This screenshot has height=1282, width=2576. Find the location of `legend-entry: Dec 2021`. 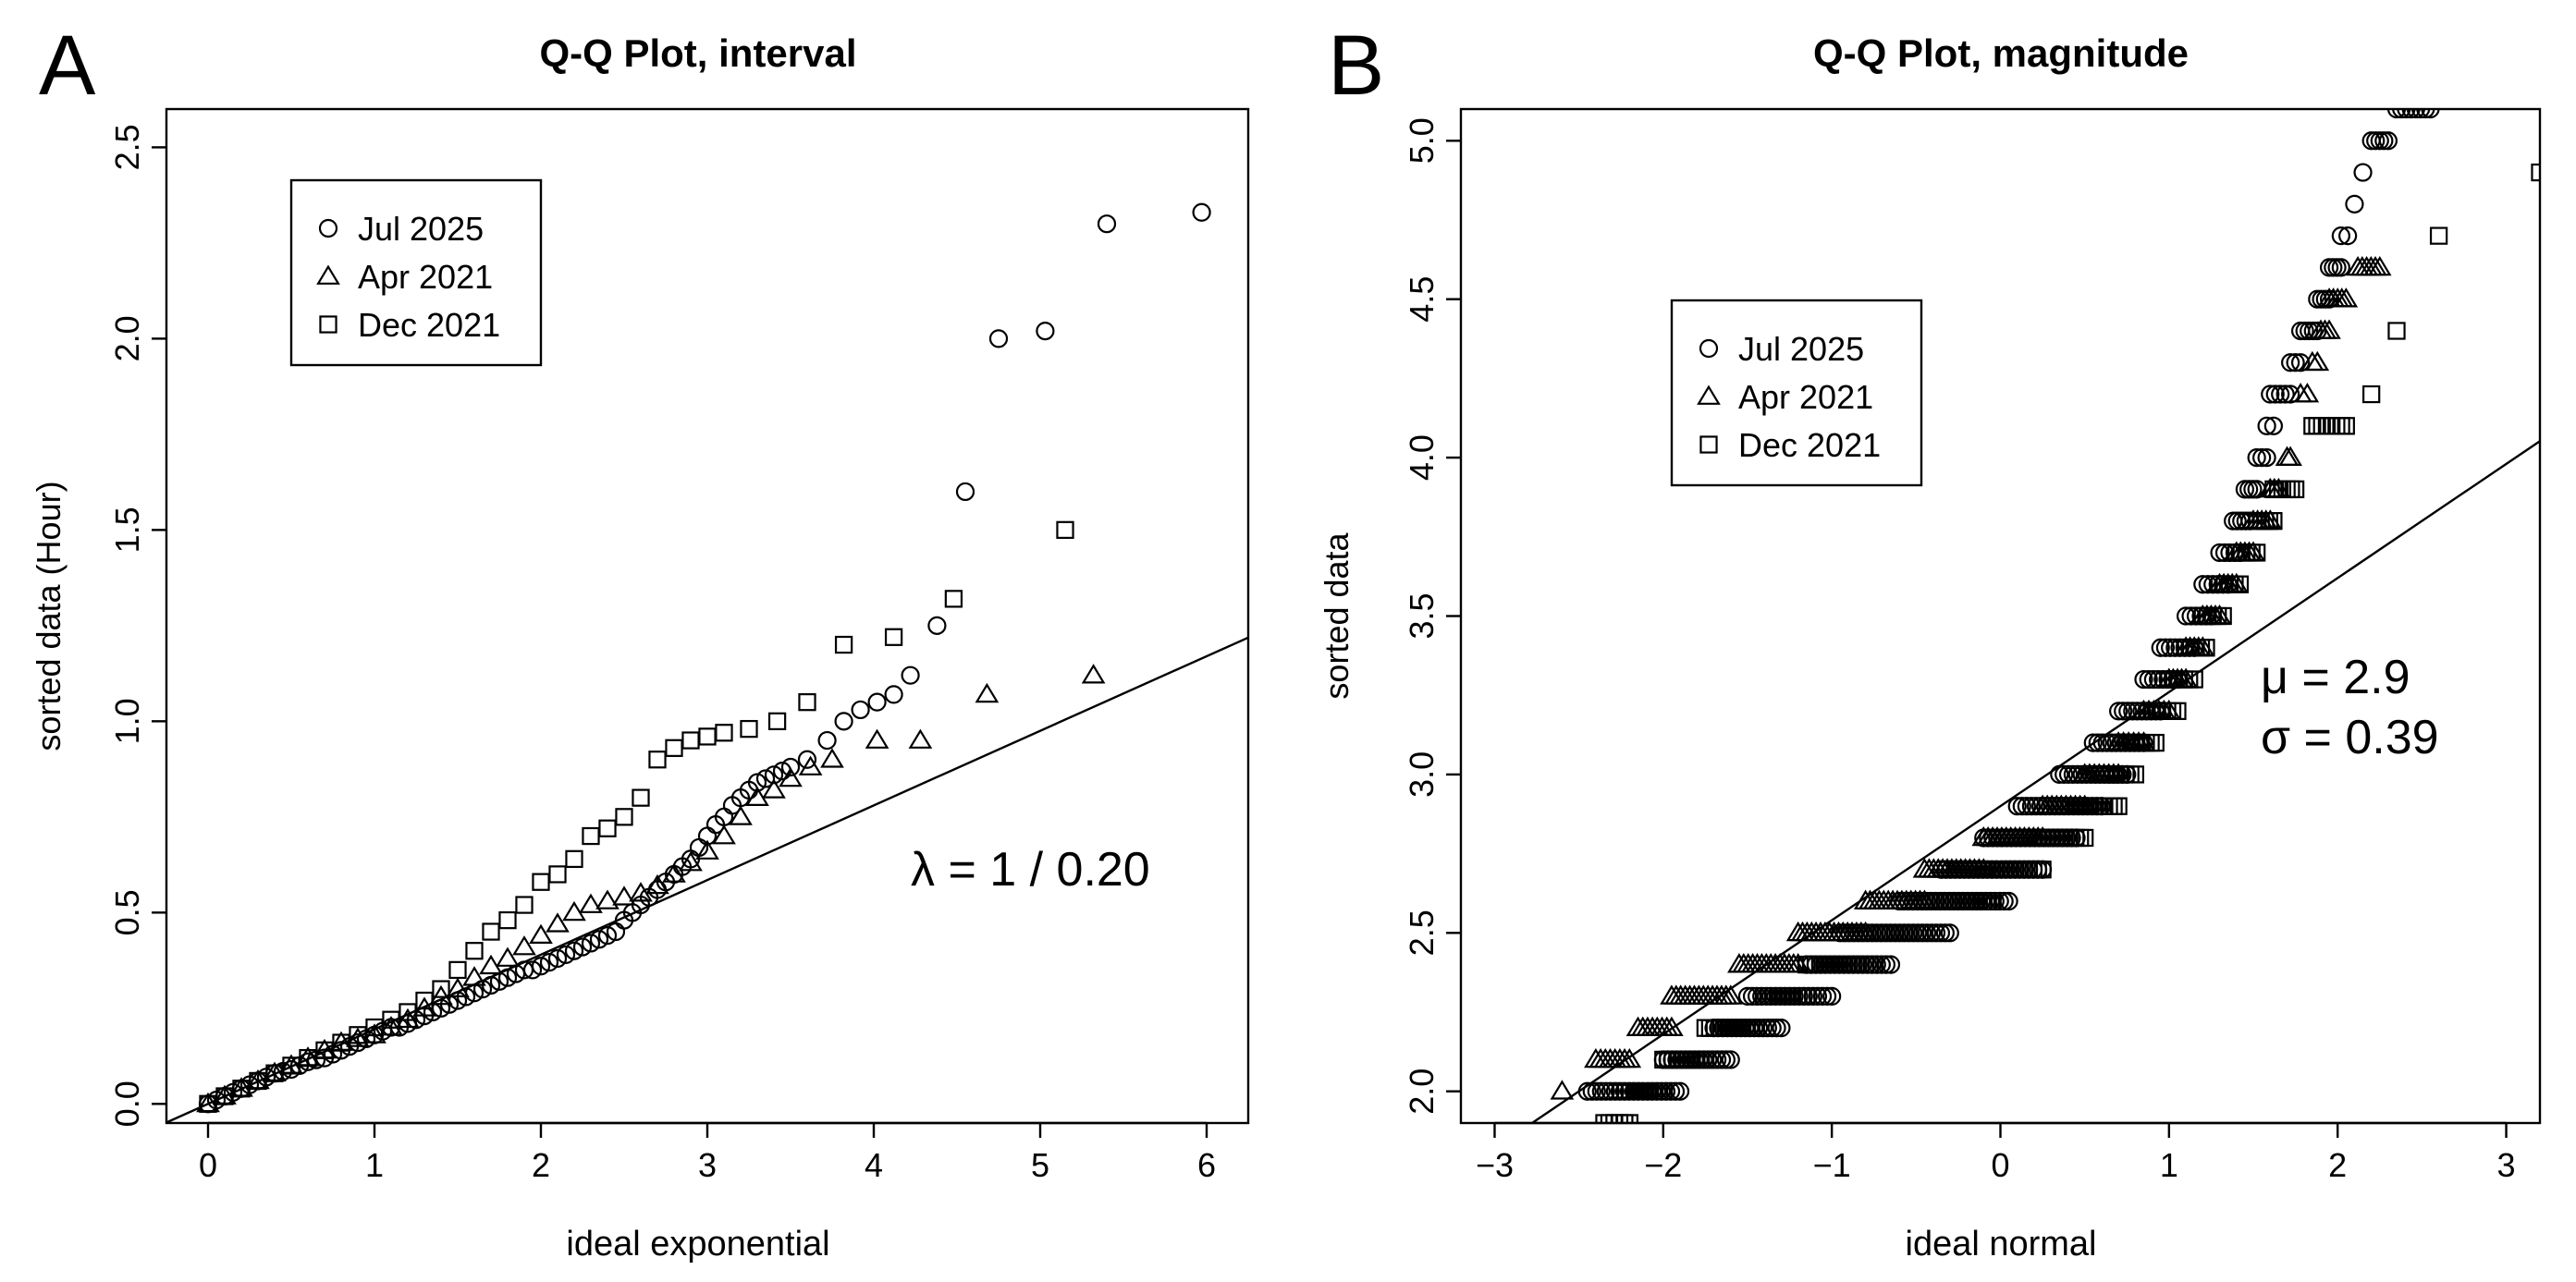

legend-entry: Dec 2021 is located at coordinates (1809, 445).